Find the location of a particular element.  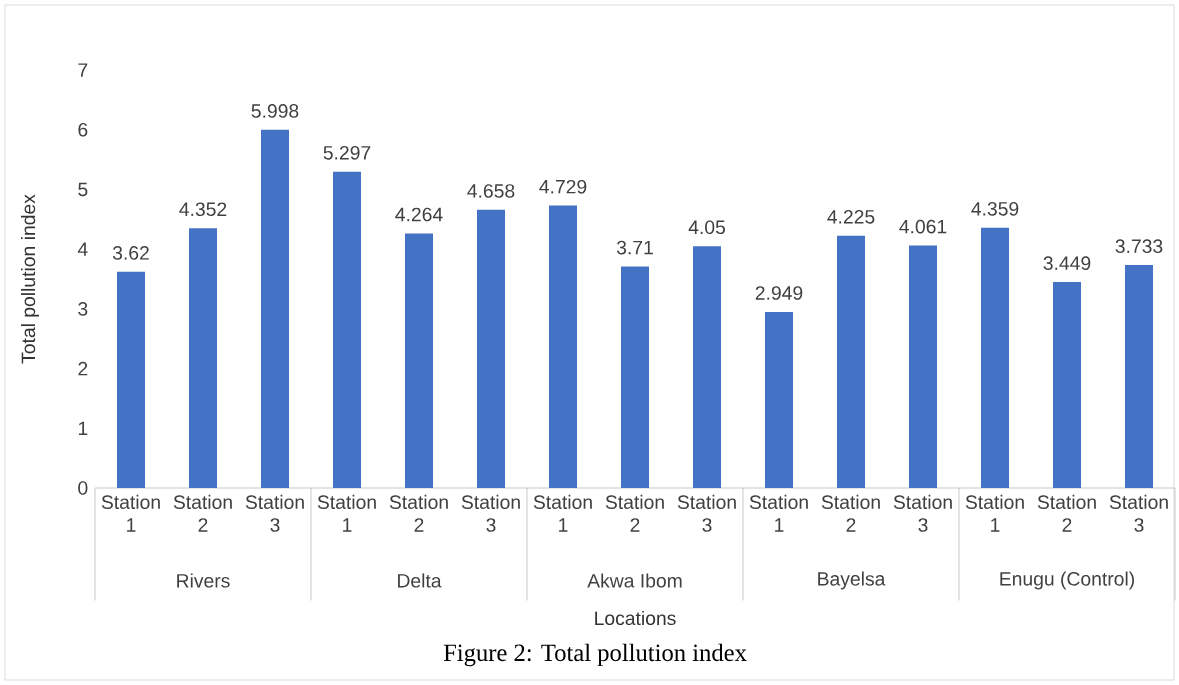

data-label: 3.62 is located at coordinates (130, 253).